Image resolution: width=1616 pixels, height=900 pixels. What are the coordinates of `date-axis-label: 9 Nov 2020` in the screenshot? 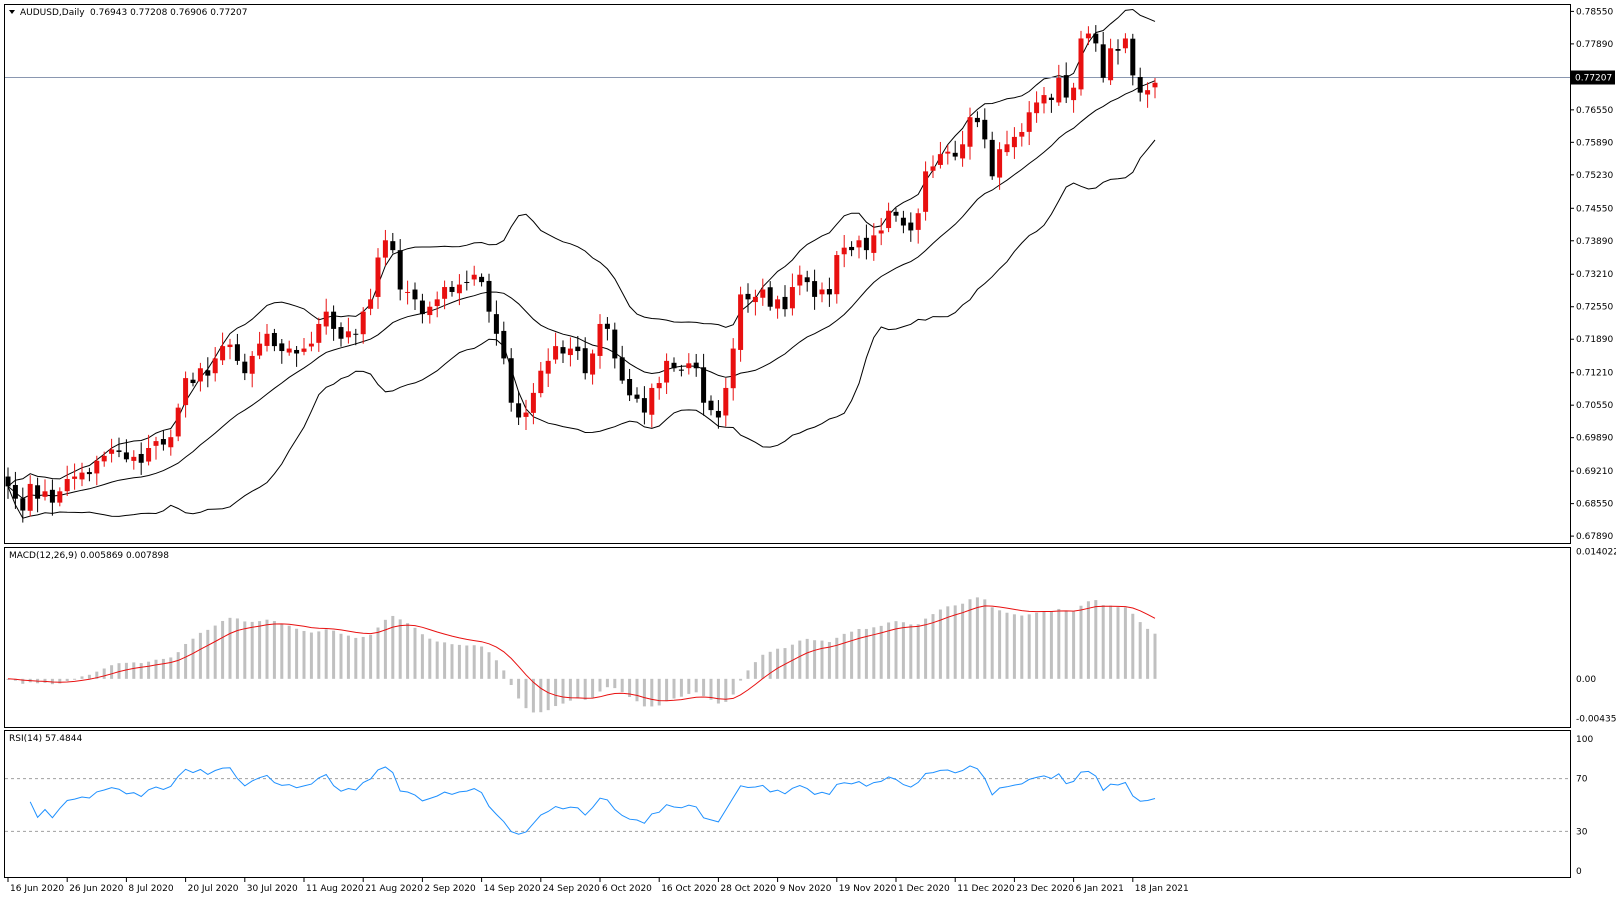 It's located at (806, 889).